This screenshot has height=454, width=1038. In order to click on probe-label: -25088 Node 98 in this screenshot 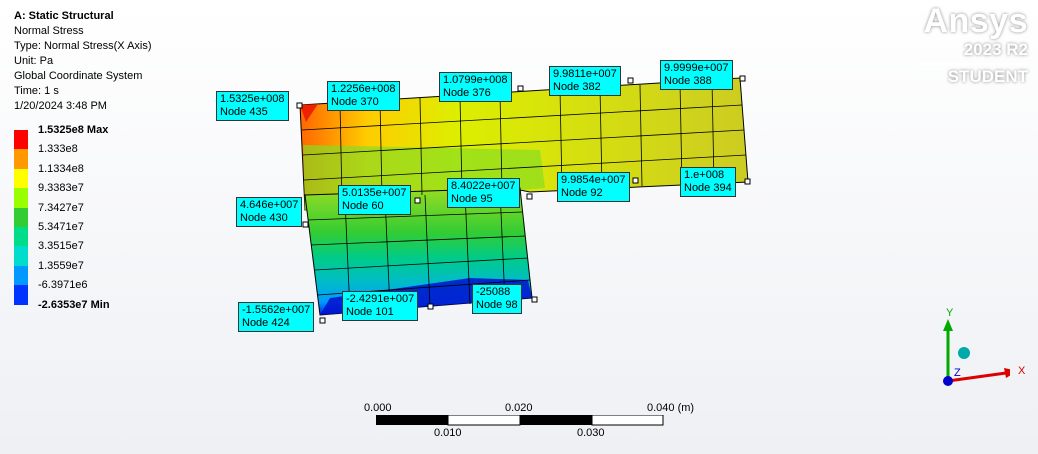, I will do `click(497, 299)`.